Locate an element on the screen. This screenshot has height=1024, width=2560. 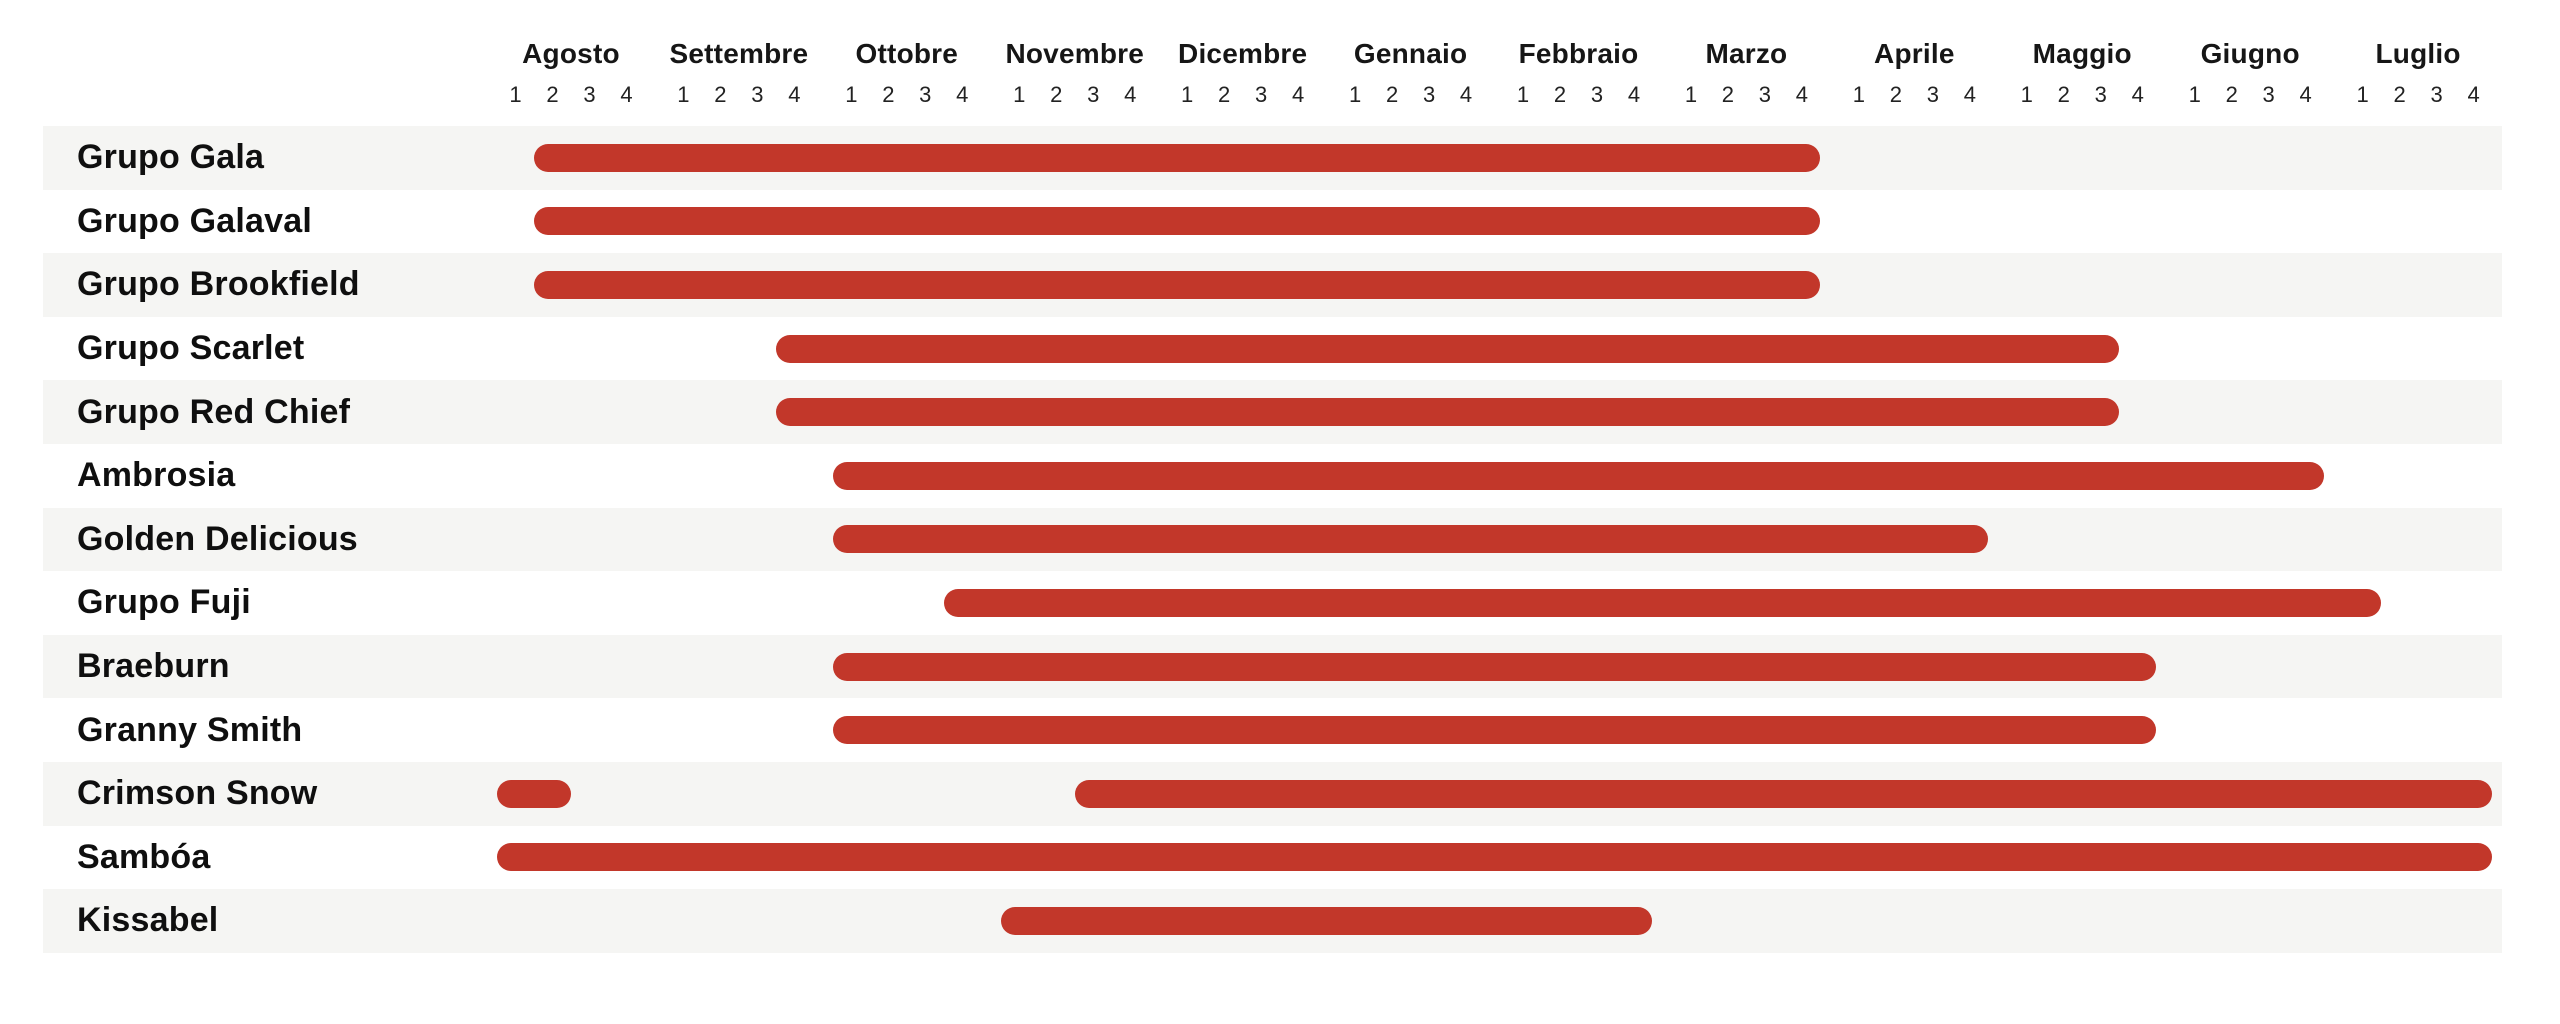
table-row: Grupo Brookfield is located at coordinates (1272, 285).